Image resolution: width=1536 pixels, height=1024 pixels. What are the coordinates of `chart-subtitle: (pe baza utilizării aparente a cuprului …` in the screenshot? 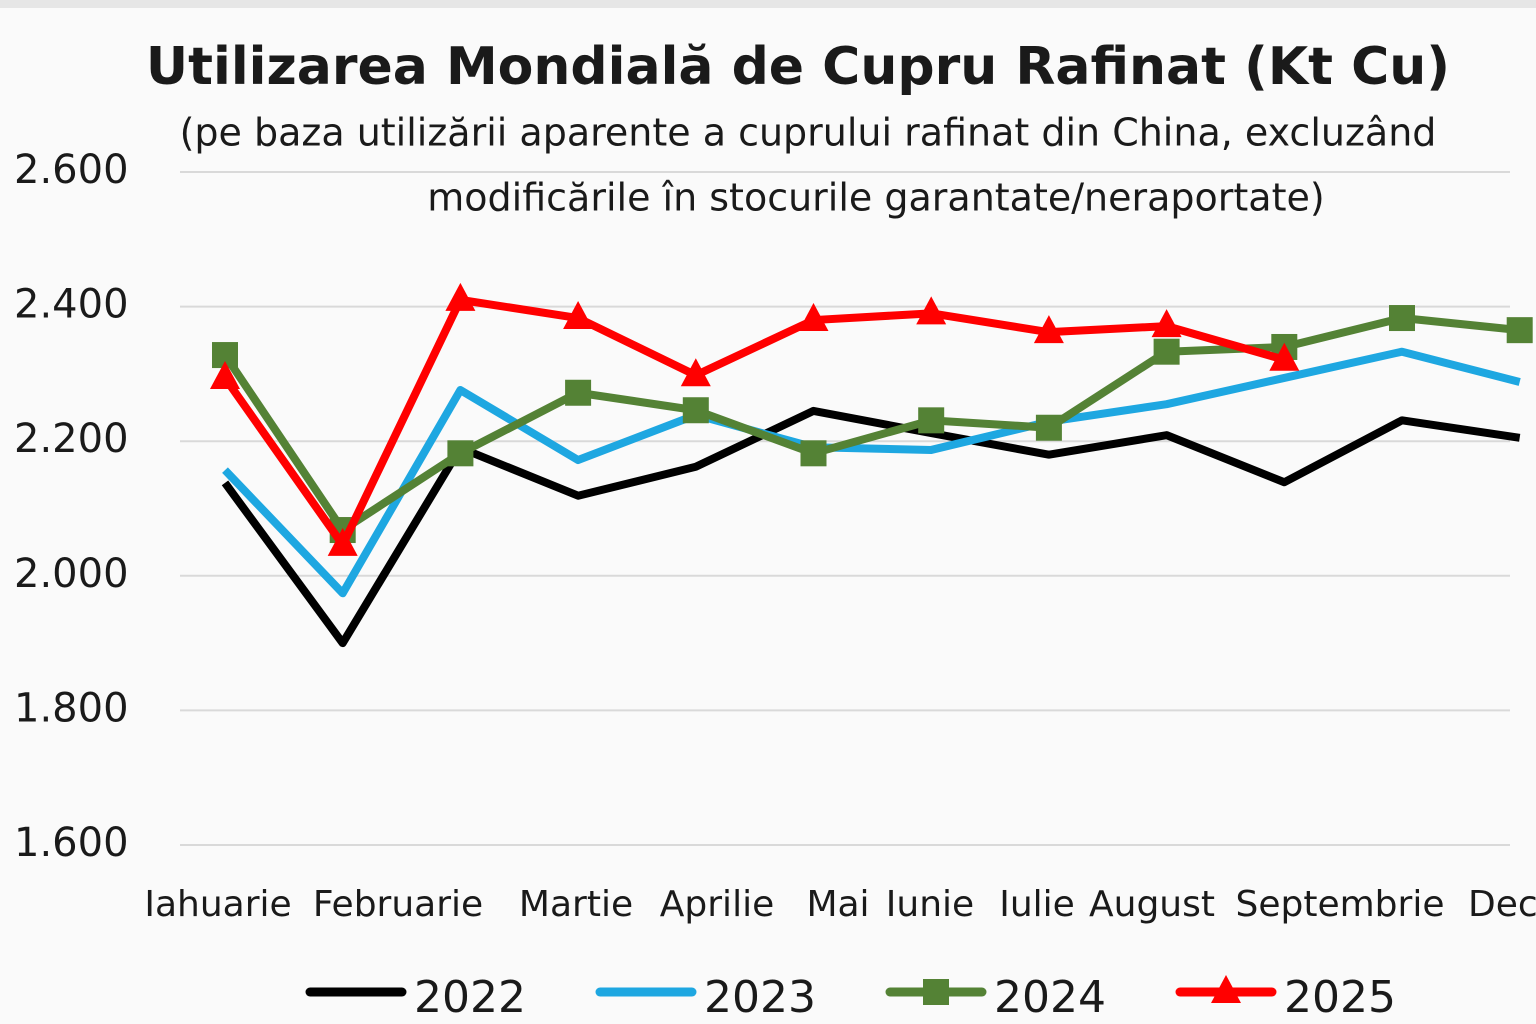 It's located at (808, 133).